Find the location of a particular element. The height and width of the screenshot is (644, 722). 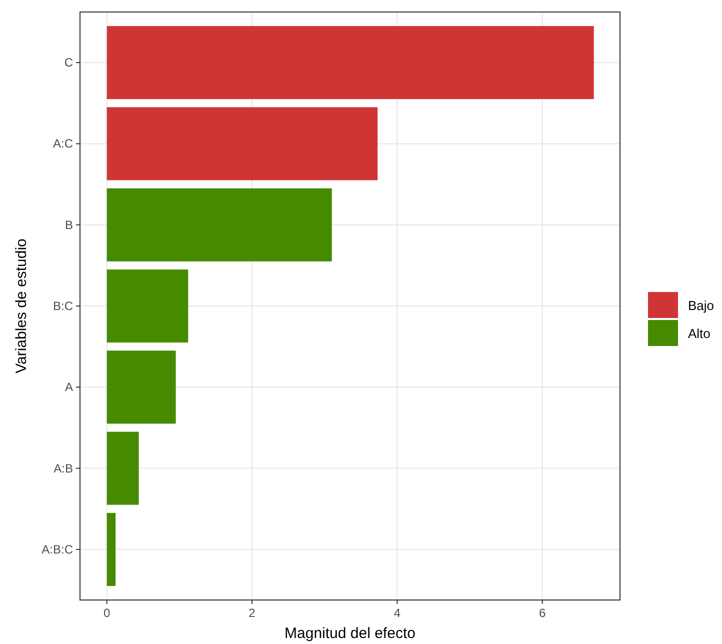

x-tick-label: 2 is located at coordinates (252, 613).